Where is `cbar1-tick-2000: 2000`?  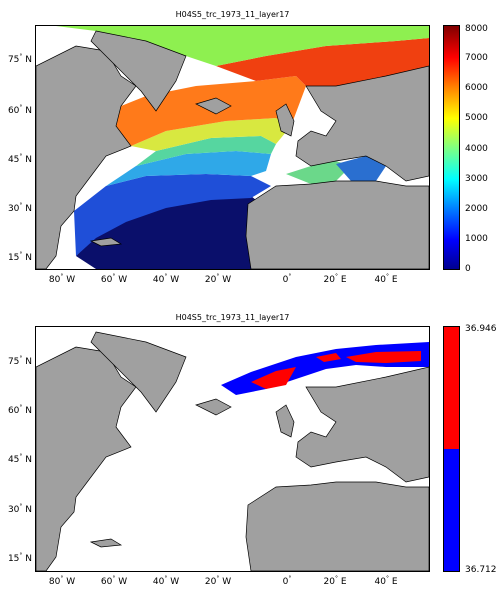
cbar1-tick-2000: 2000 is located at coordinates (476, 209).